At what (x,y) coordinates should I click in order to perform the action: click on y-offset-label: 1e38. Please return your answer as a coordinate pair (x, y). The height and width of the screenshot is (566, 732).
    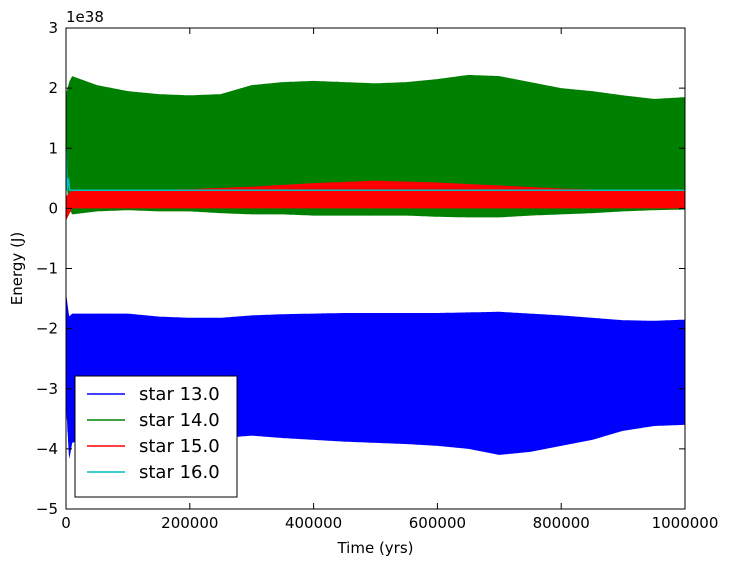
    Looking at the image, I should click on (85, 17).